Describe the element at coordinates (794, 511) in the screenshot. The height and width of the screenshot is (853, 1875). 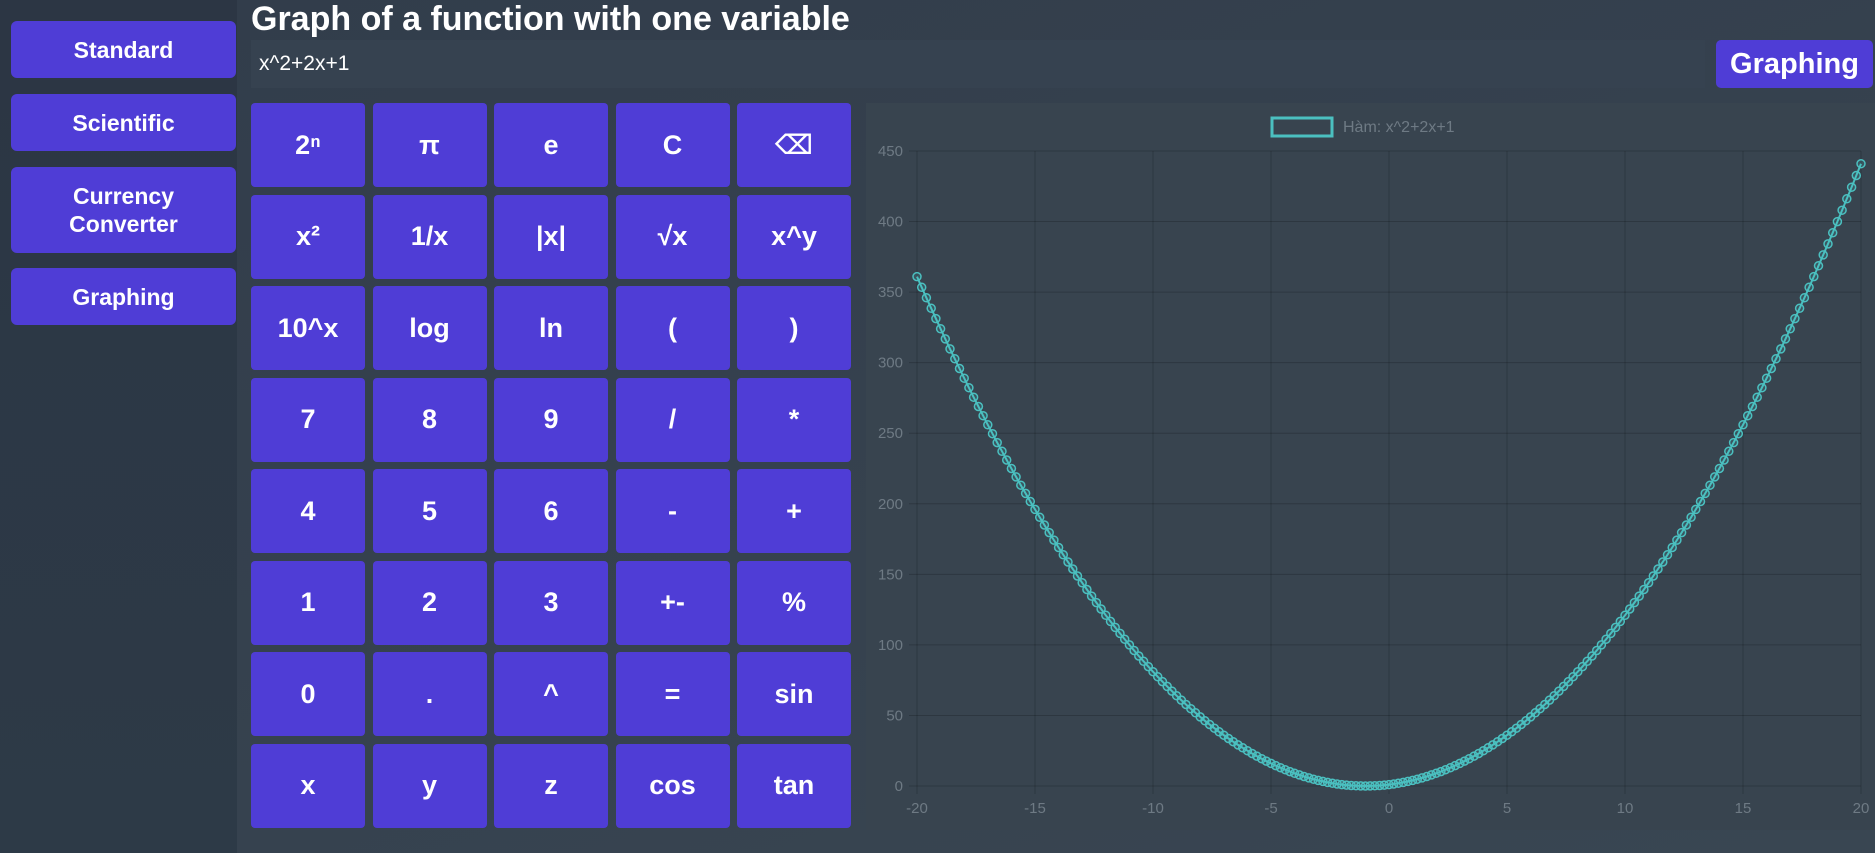
I see `key-plus: +` at that location.